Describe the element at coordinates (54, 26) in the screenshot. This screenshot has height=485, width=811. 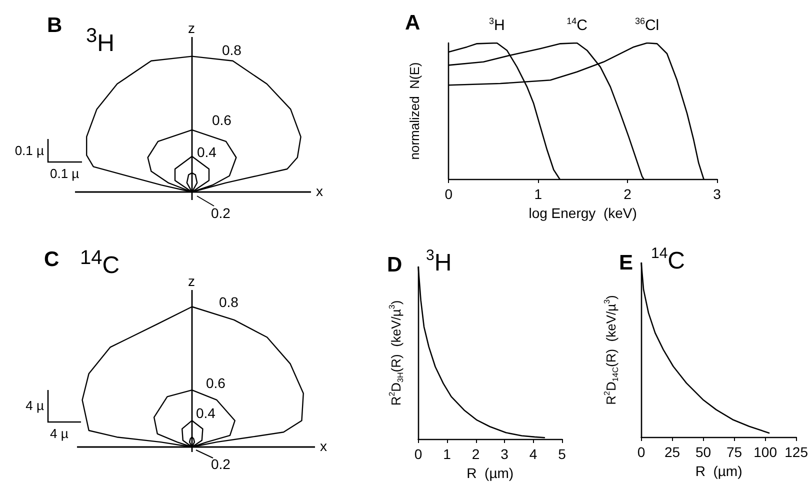
I see `text: B` at that location.